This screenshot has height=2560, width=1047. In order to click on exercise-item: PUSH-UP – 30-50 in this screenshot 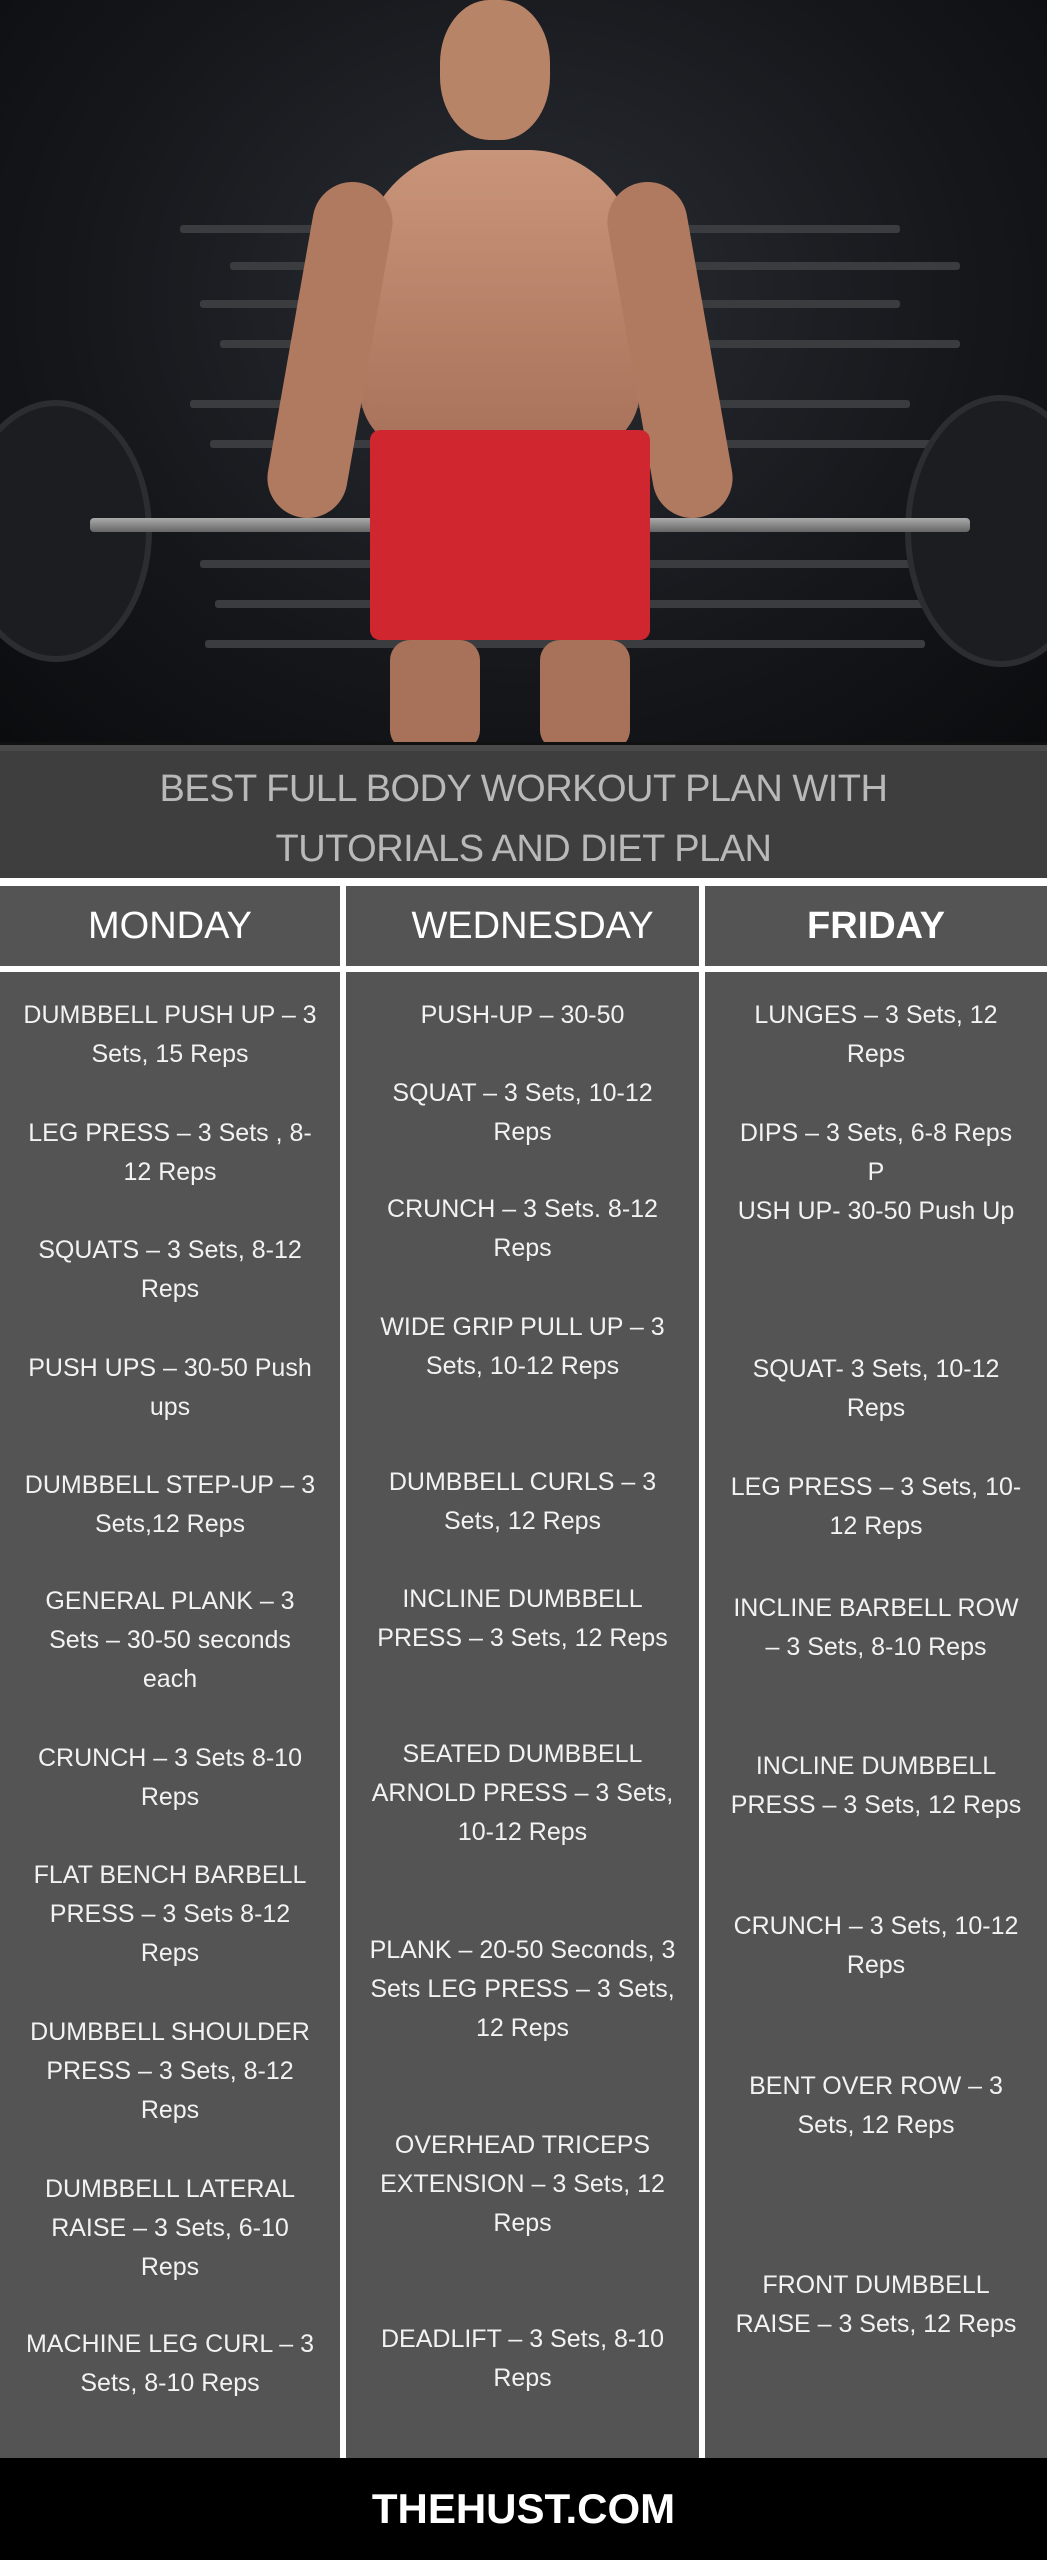, I will do `click(522, 1015)`.